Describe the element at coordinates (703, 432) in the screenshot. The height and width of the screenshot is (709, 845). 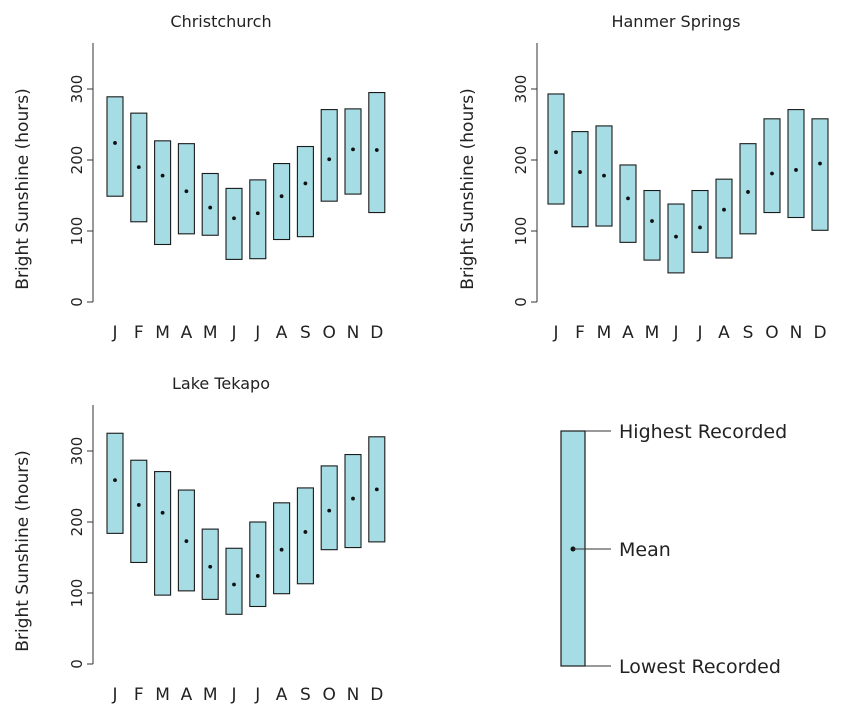
I see `legend-highest-label: Highest Recorded` at that location.